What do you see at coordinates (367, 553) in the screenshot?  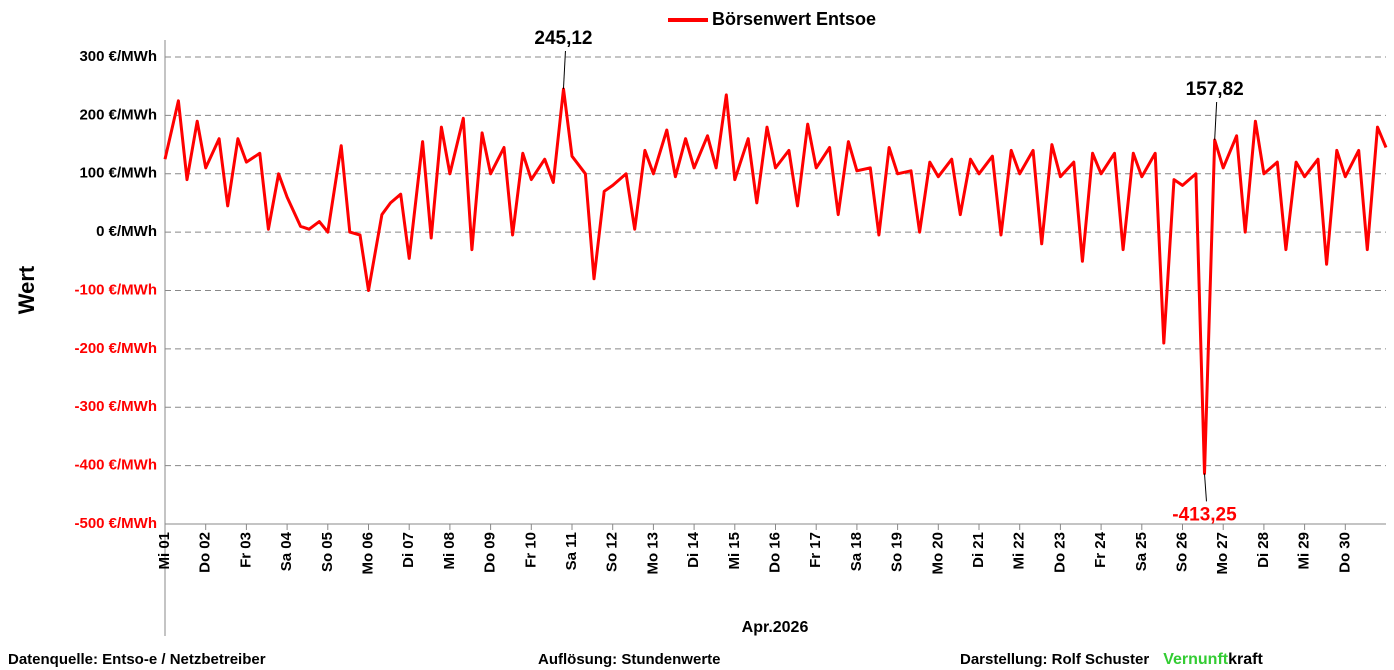 I see `x-tick-label: Mo 06` at bounding box center [367, 553].